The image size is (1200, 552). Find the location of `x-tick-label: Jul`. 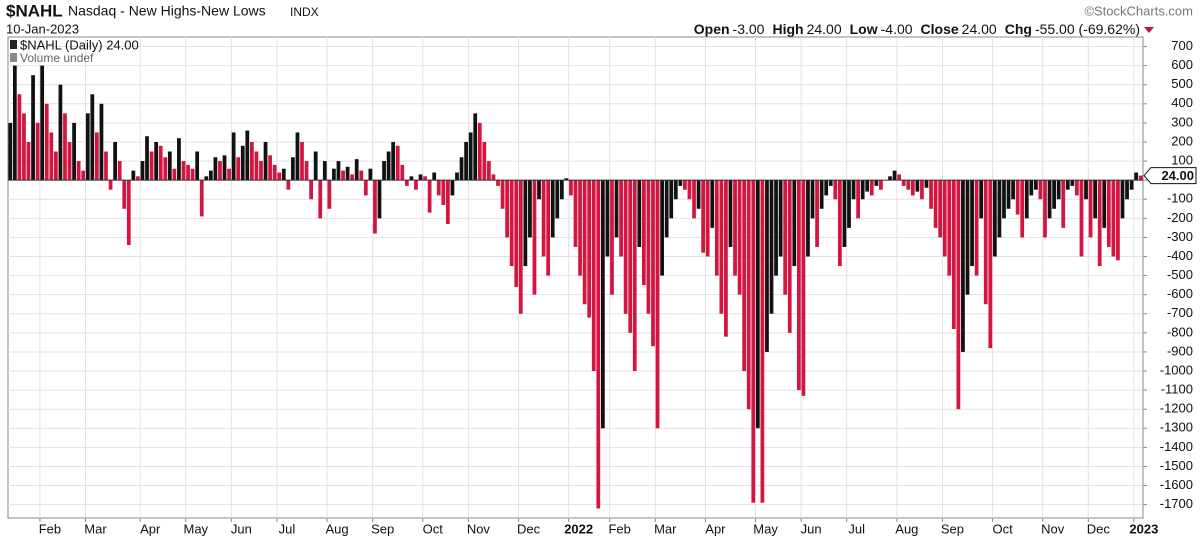

x-tick-label: Jul is located at coordinates (856, 528).